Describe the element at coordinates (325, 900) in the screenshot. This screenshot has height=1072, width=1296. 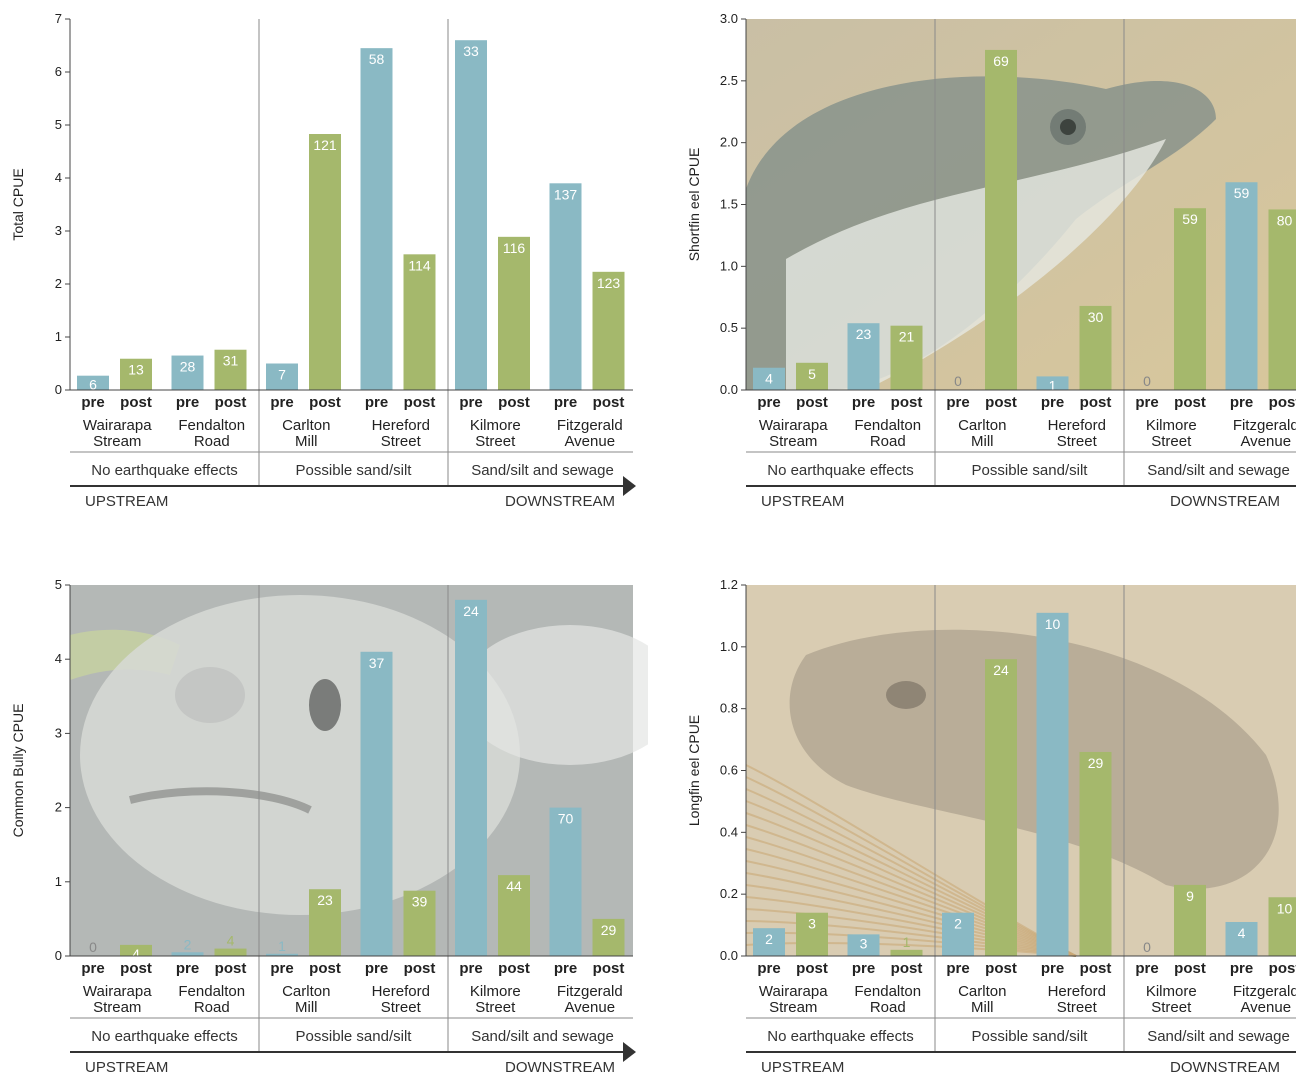
I see `bar-value-label: 23` at that location.